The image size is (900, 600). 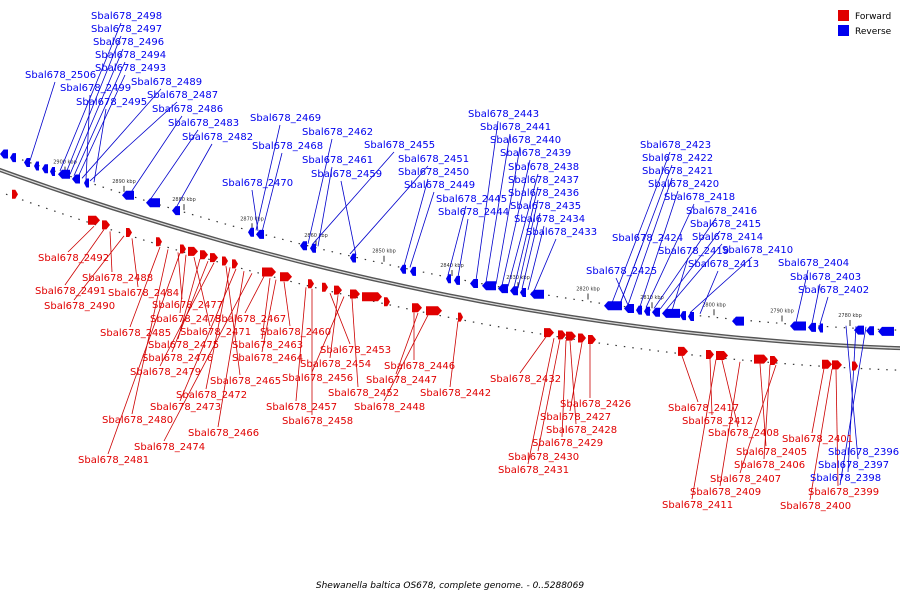 What do you see at coordinates (95, 88) in the screenshot?
I see `reverse-gene-label: Sbal678_2499` at bounding box center [95, 88].